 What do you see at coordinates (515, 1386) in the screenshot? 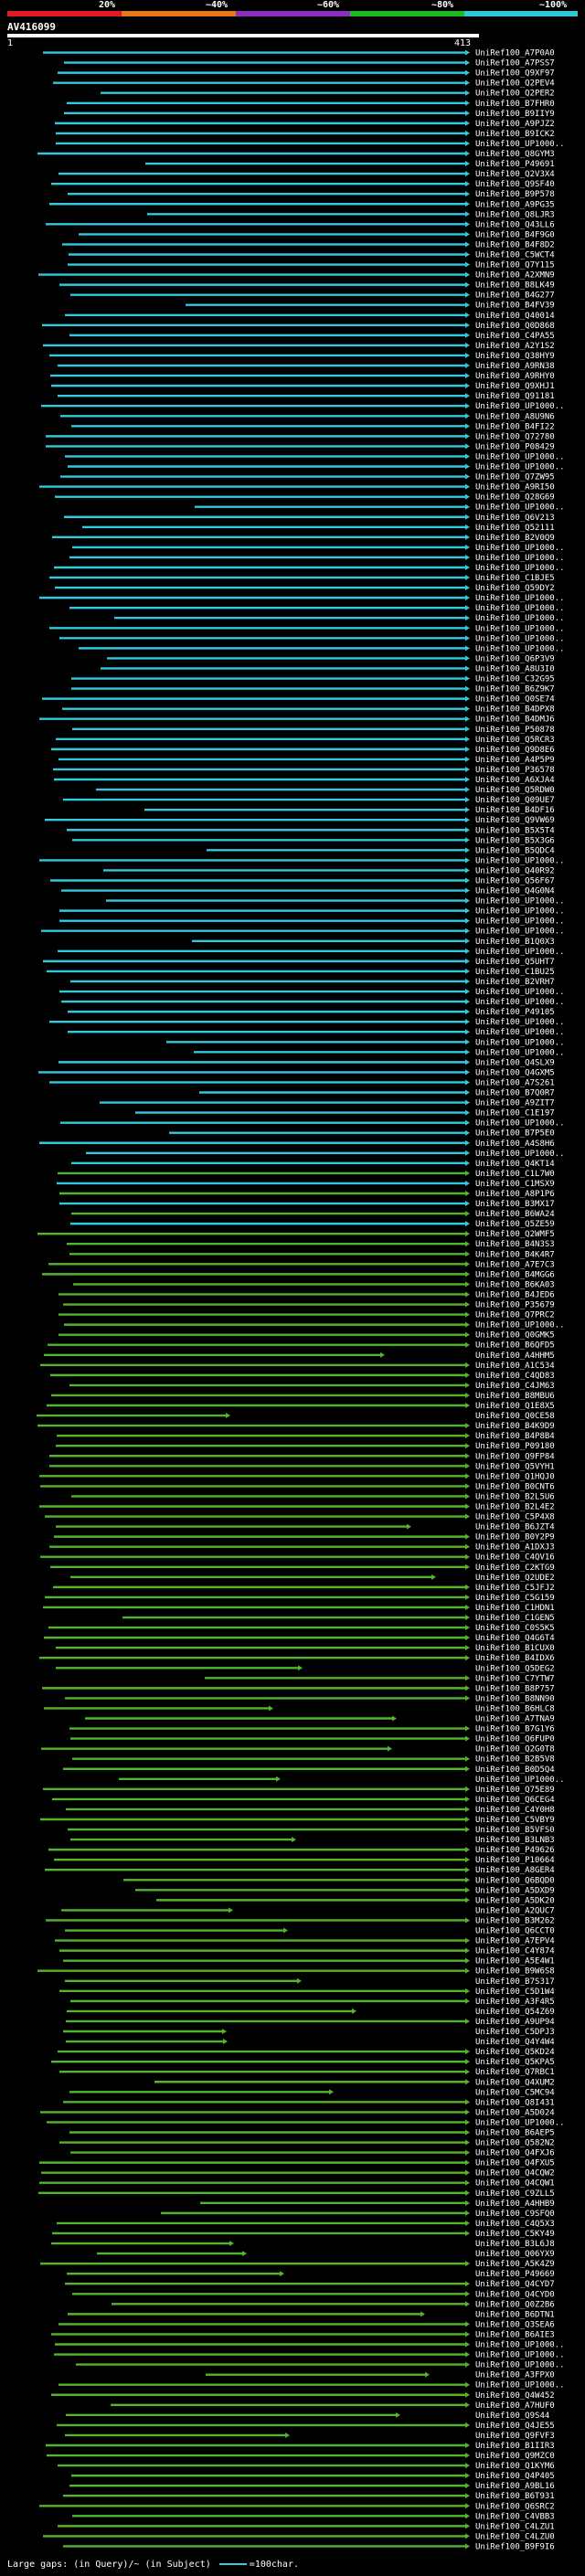
I see `hit-label: UniRef100_C4JM63` at bounding box center [515, 1386].